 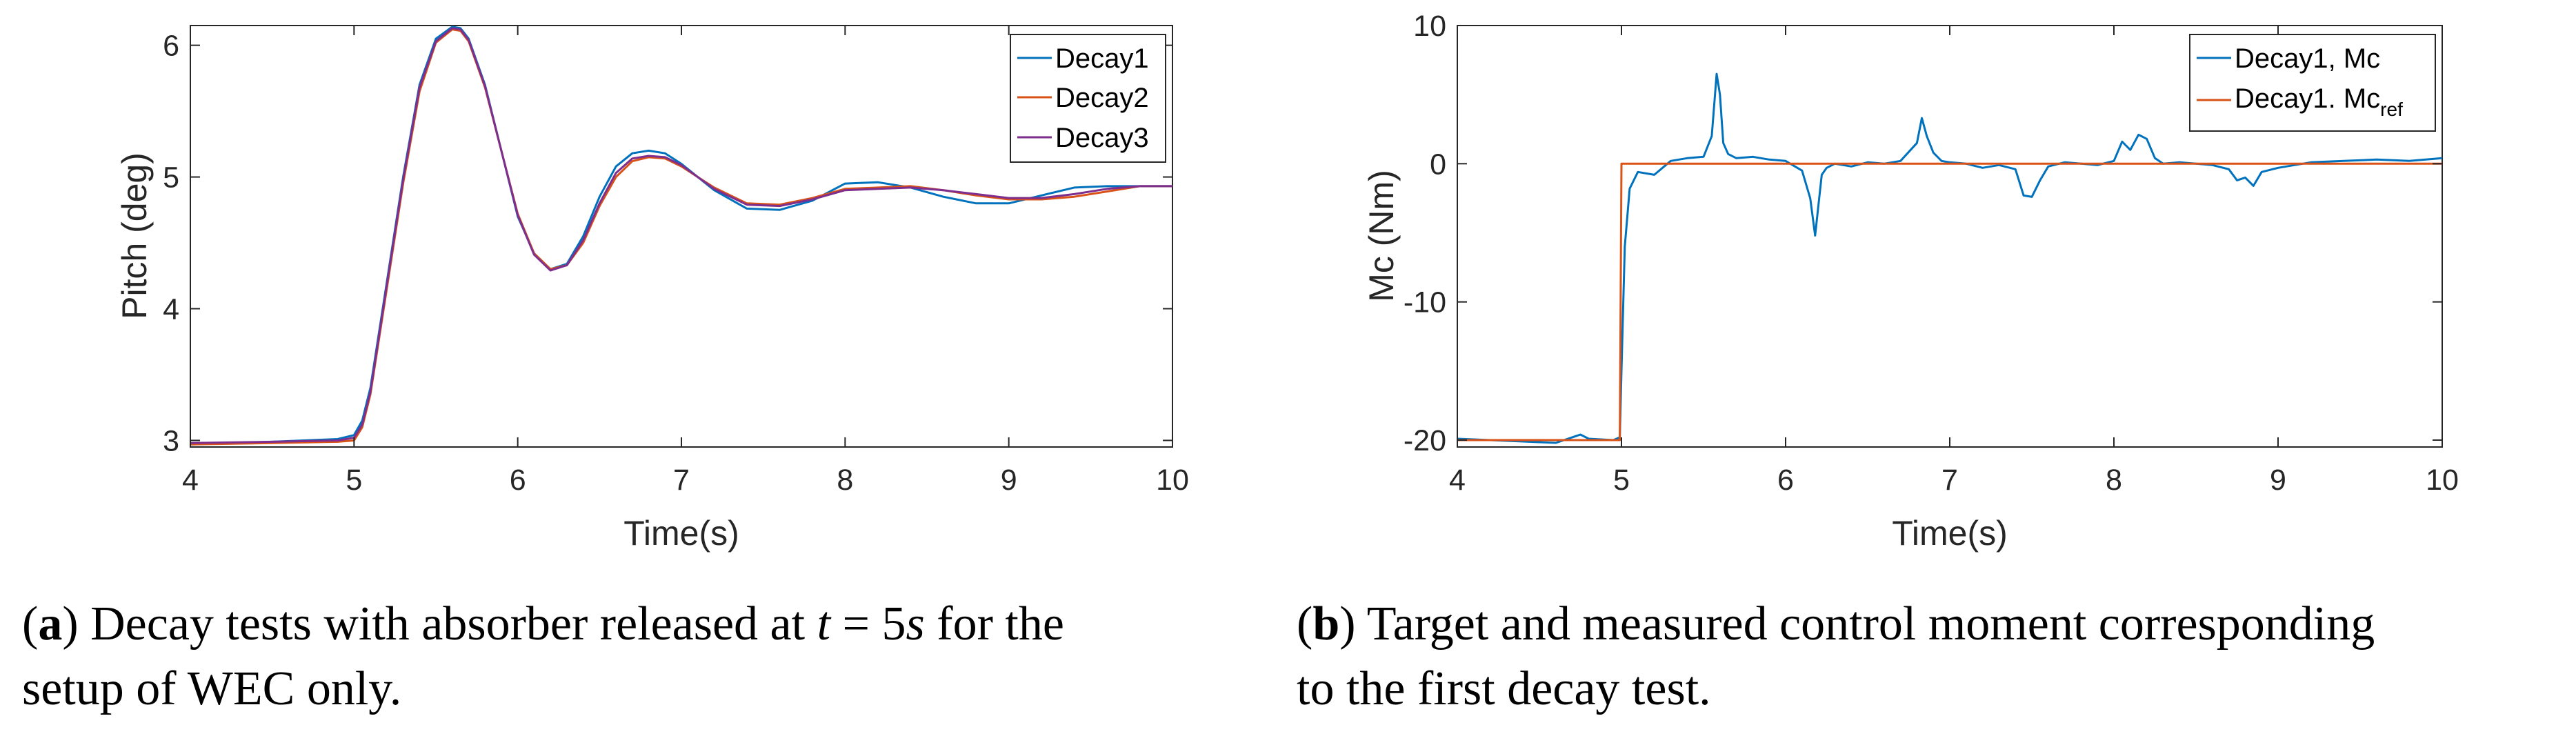 What do you see at coordinates (1102, 98) in the screenshot?
I see `legend-label-decay2: Decay2` at bounding box center [1102, 98].